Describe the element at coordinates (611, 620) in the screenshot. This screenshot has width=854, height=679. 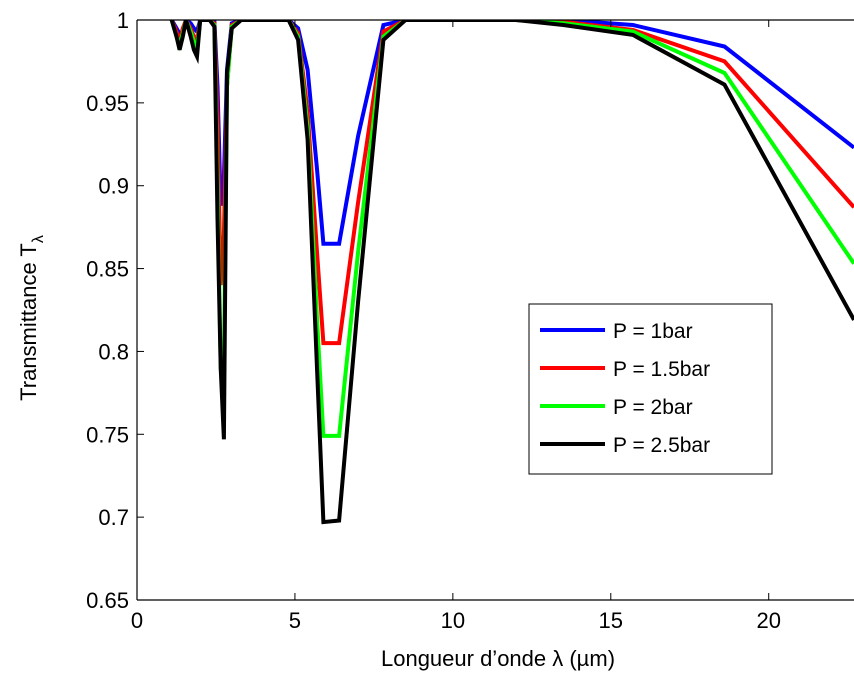
I see `x-tick-label: 15` at that location.